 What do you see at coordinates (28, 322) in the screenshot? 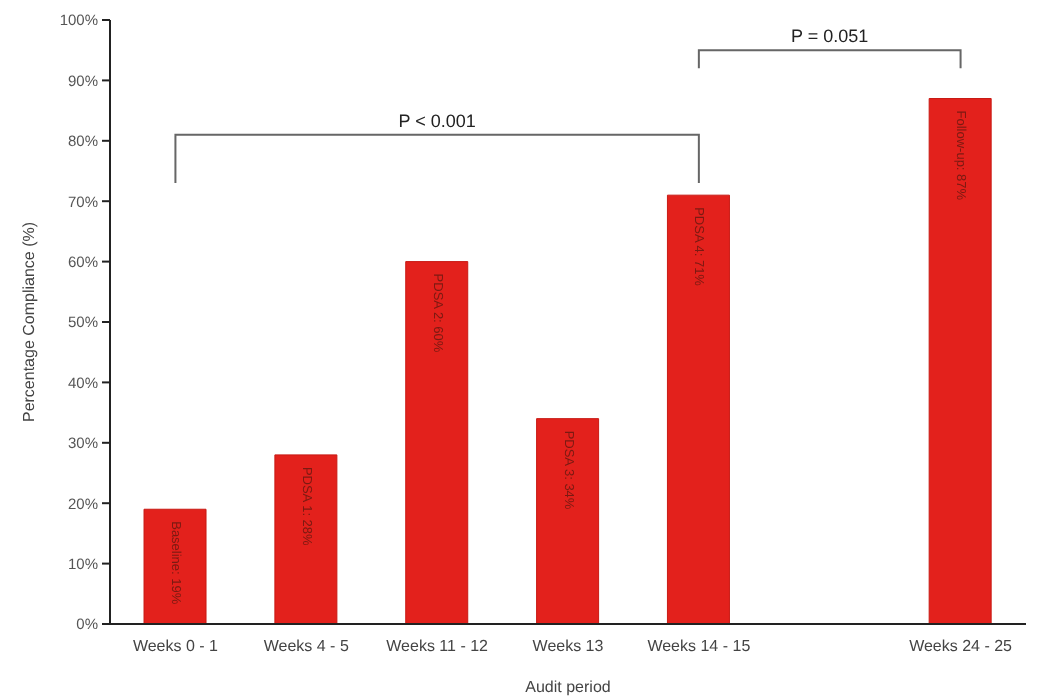
I see `y-axis-title: Percentage Compliance (%)` at bounding box center [28, 322].